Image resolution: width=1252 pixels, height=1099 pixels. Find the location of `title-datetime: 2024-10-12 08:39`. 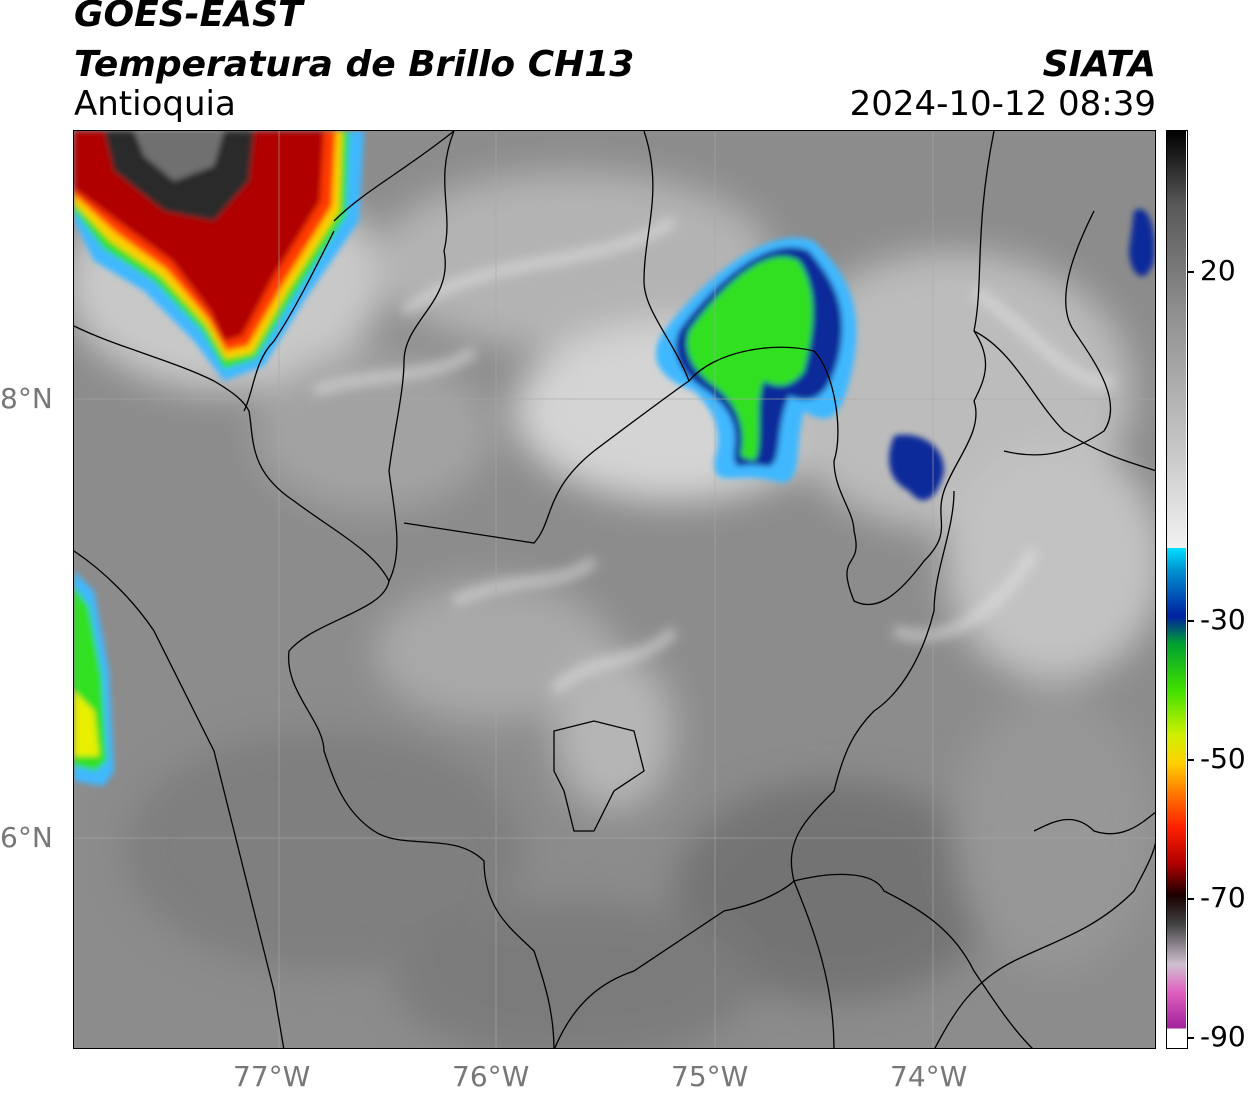

title-datetime: 2024-10-12 08:39 is located at coordinates (1002, 104).